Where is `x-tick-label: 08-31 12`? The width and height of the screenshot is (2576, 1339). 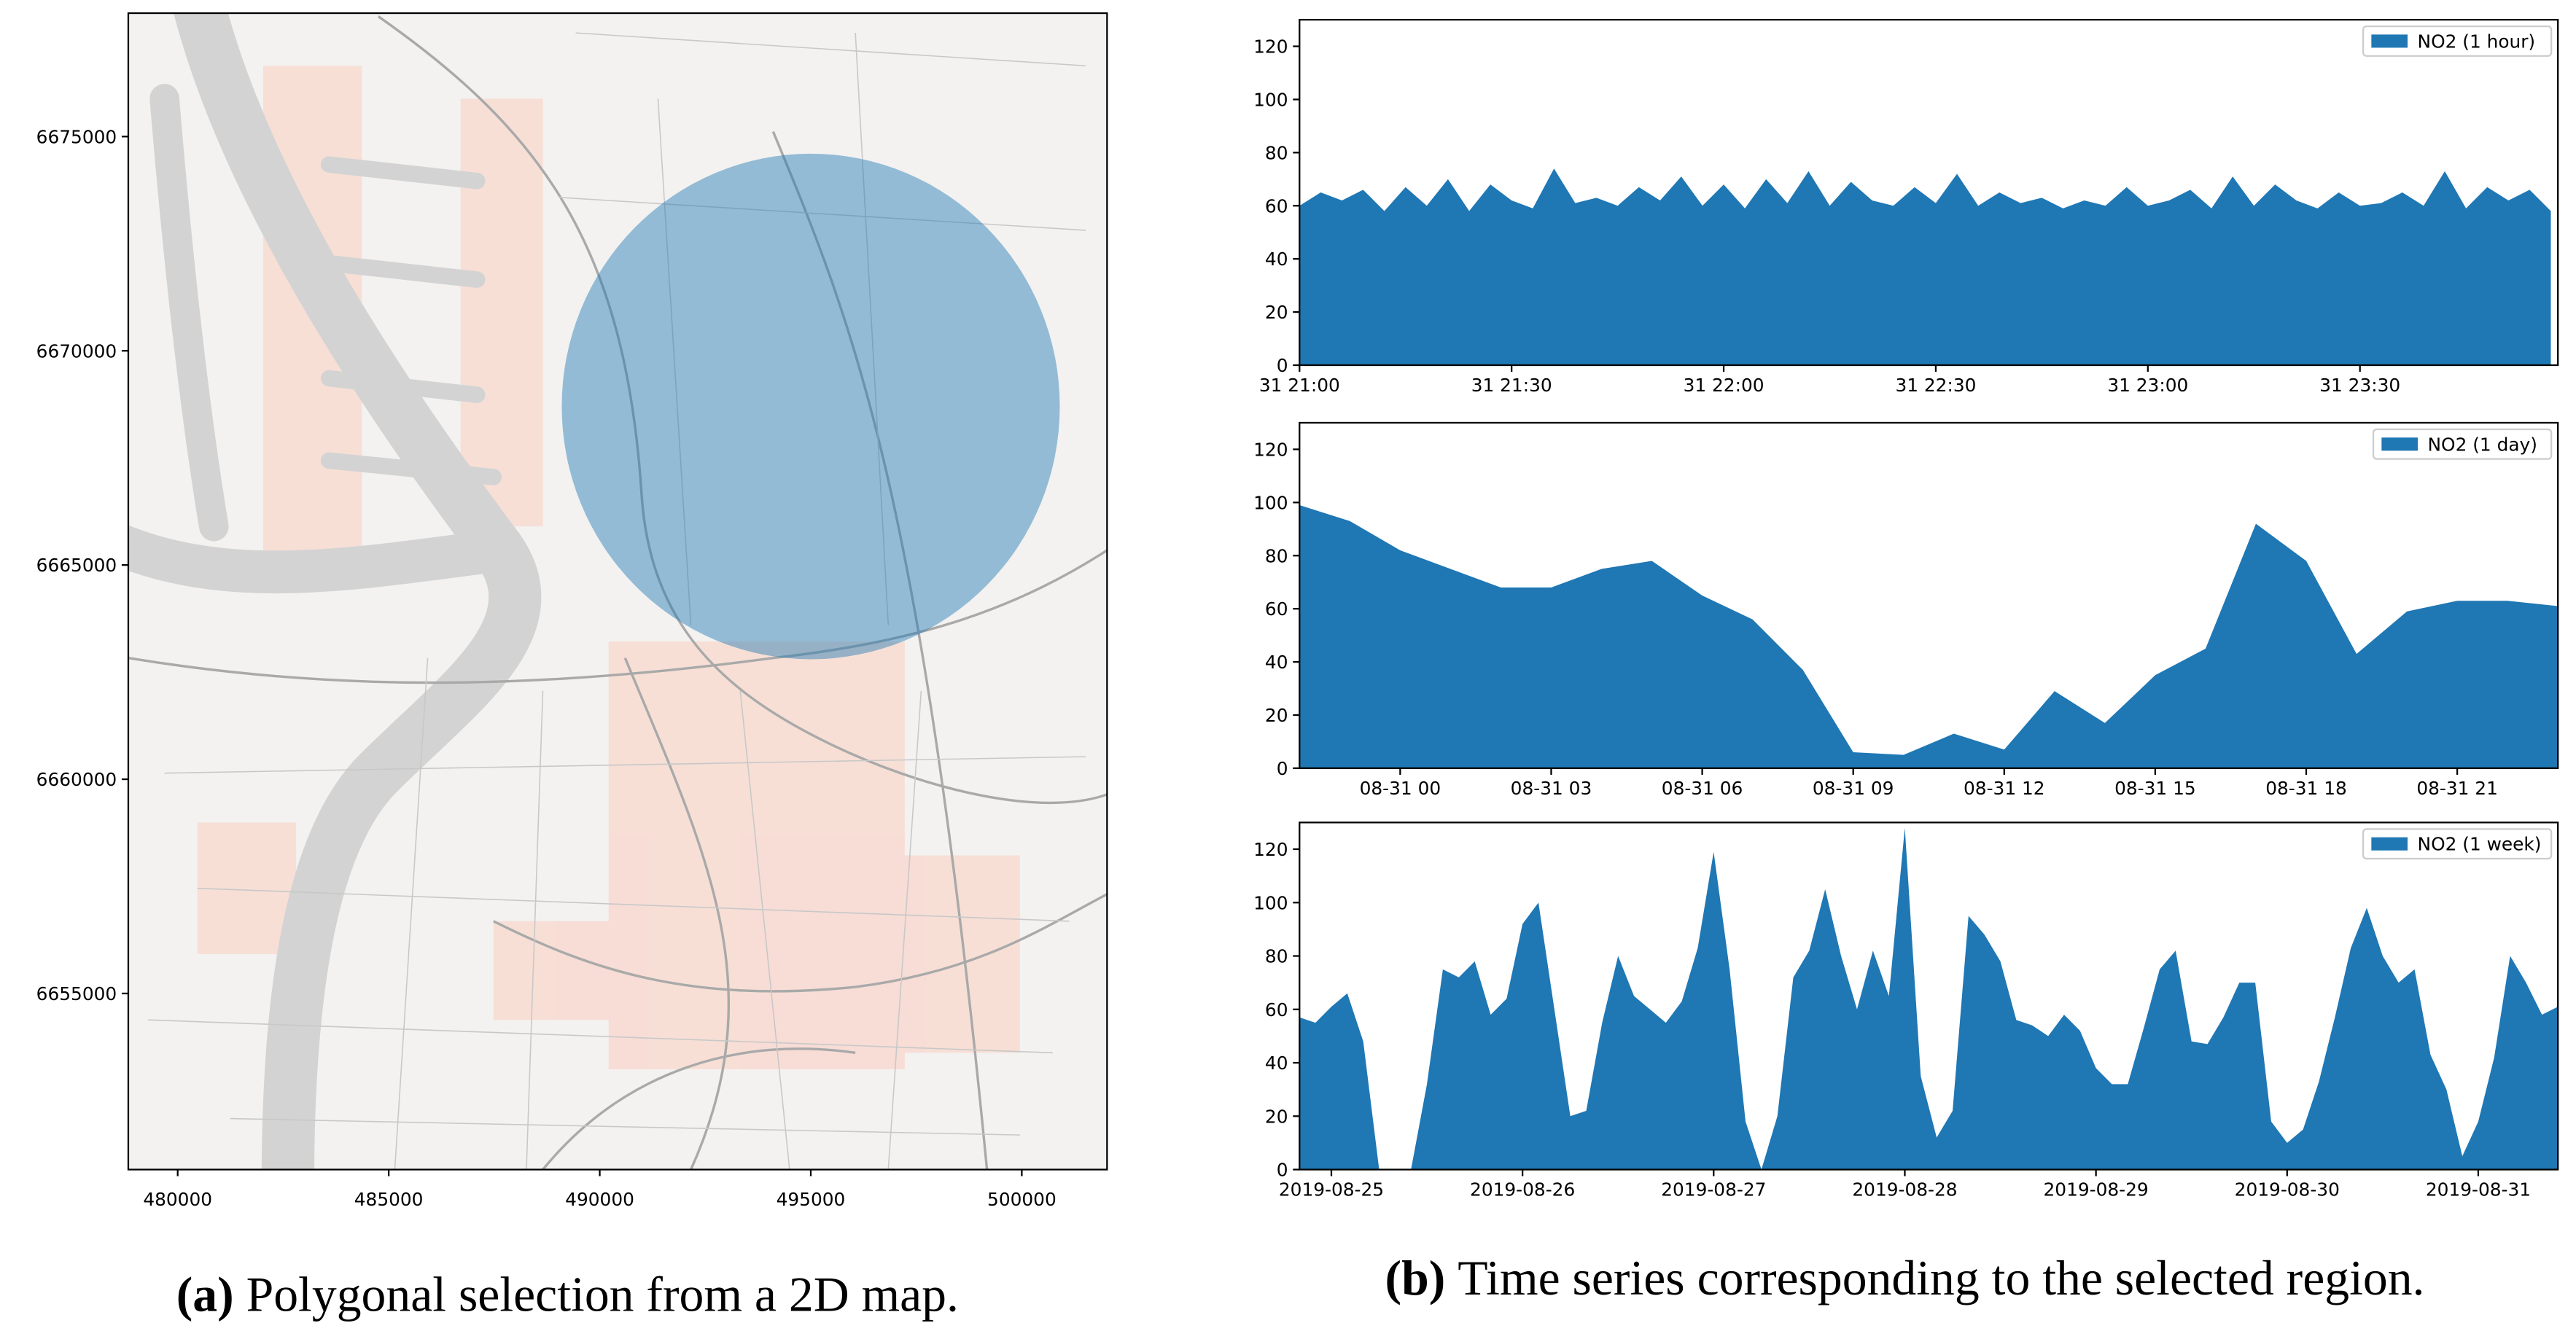 x-tick-label: 08-31 12 is located at coordinates (2004, 788).